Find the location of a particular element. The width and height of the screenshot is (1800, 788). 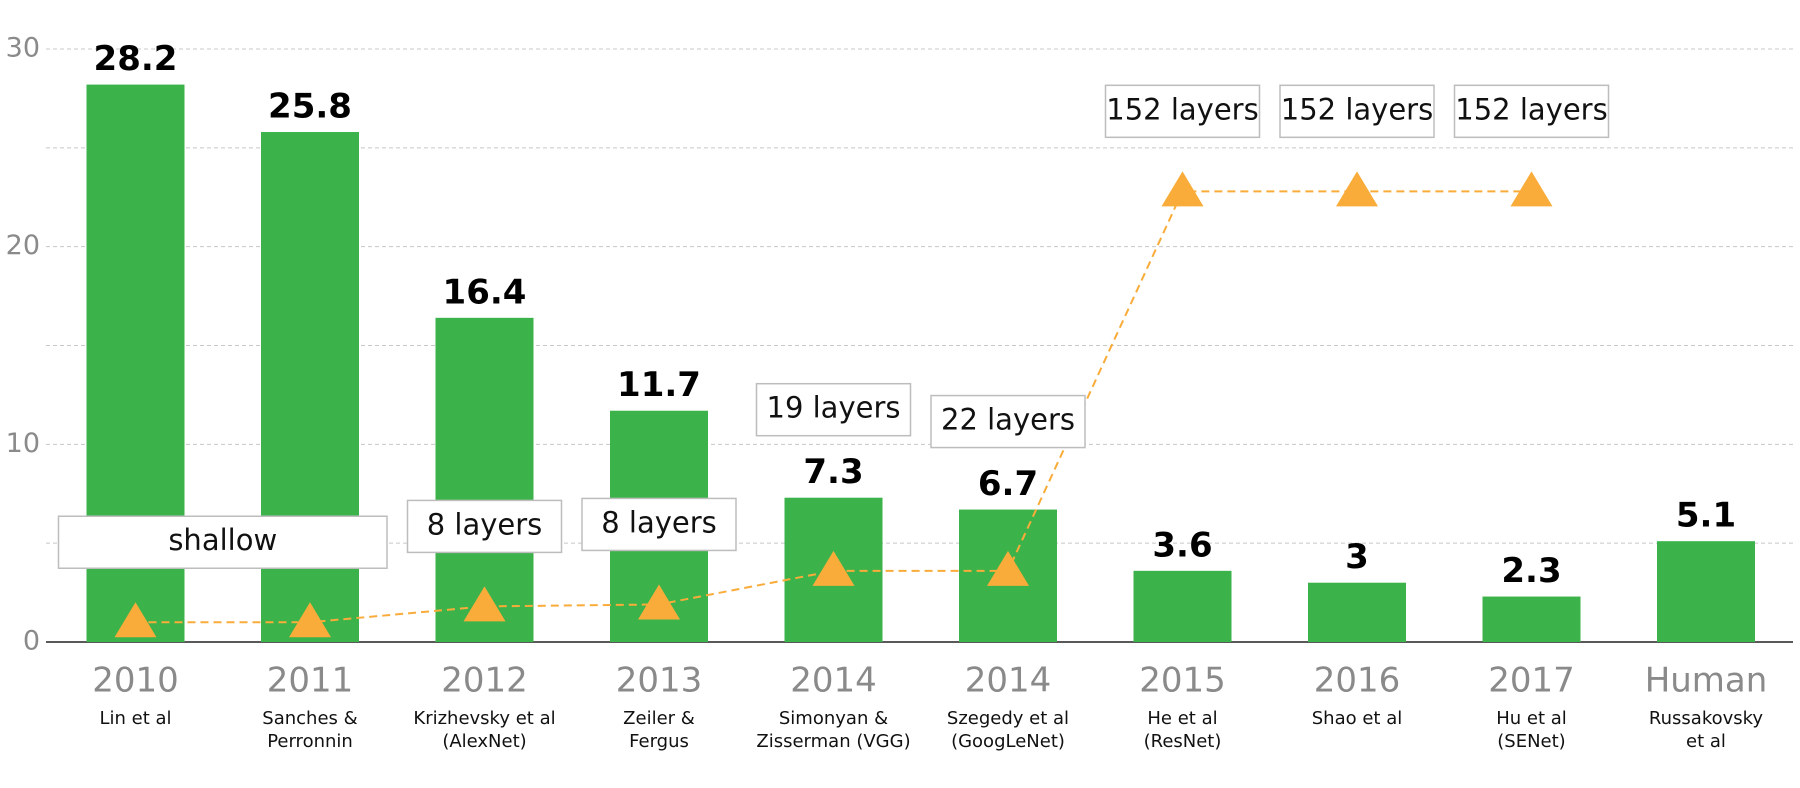

x-sublabel: Sanches & is located at coordinates (309, 718).